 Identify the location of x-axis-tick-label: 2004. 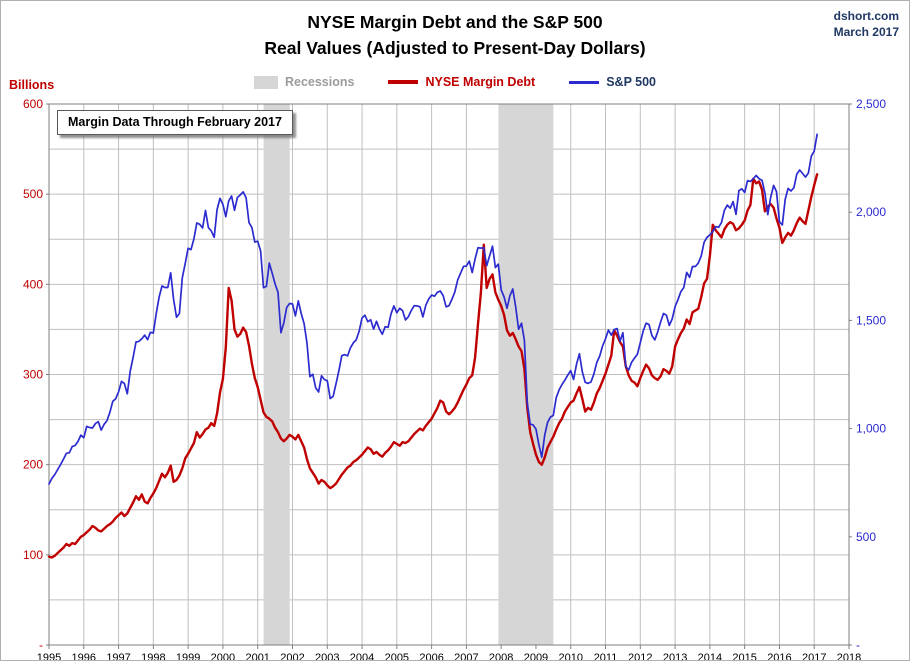
(362, 656).